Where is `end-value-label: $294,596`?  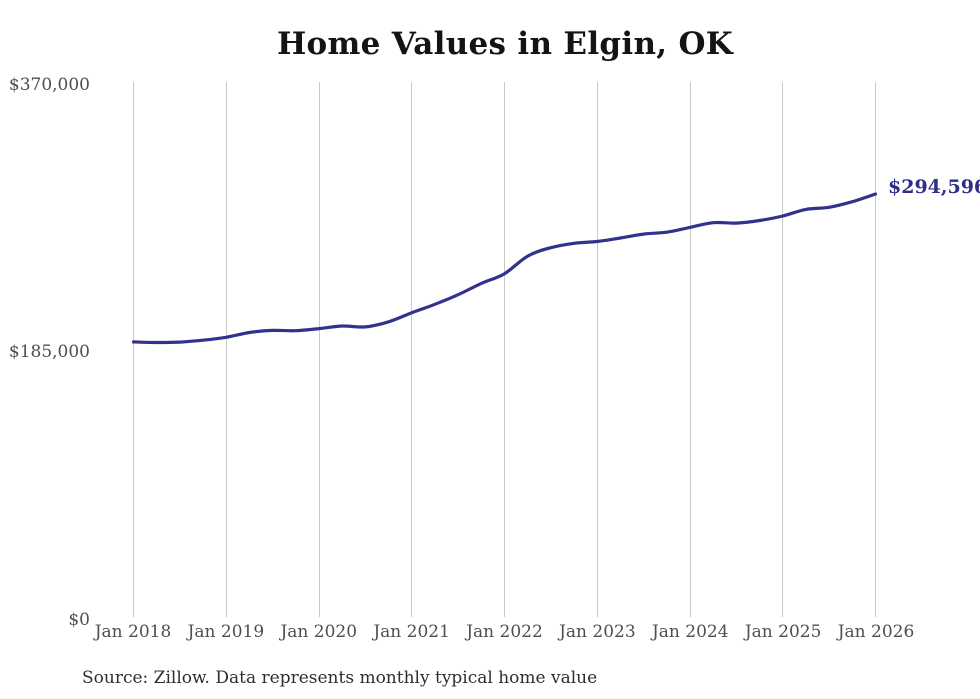 end-value-label: $294,596 is located at coordinates (934, 187).